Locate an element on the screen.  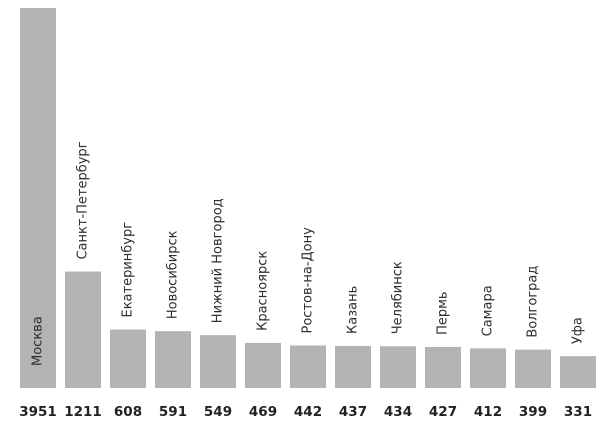
value-label-6: 442 is located at coordinates (308, 412).